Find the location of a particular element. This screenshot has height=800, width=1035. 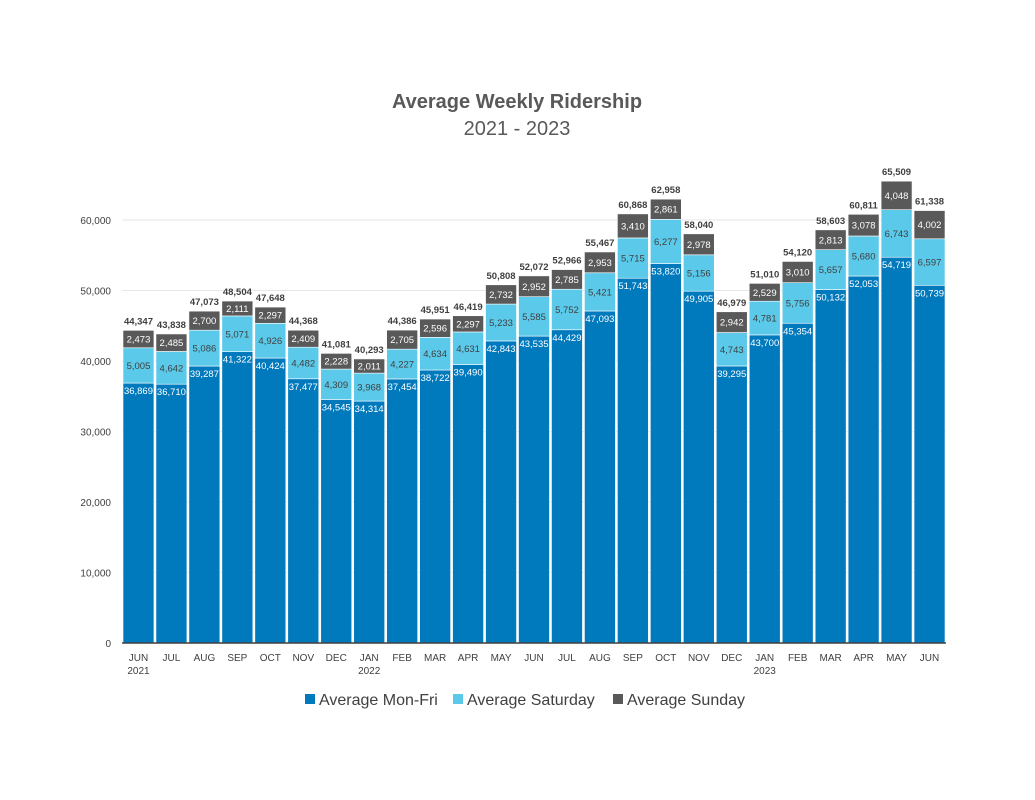

total-label: 44,347 is located at coordinates (138, 321).